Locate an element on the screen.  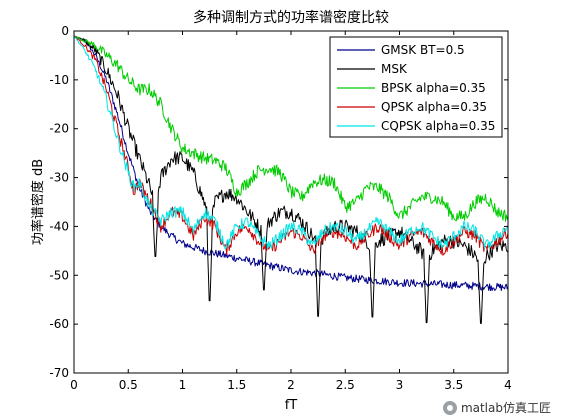
watermark: matlab仿真工匠 is located at coordinates (496, 407).